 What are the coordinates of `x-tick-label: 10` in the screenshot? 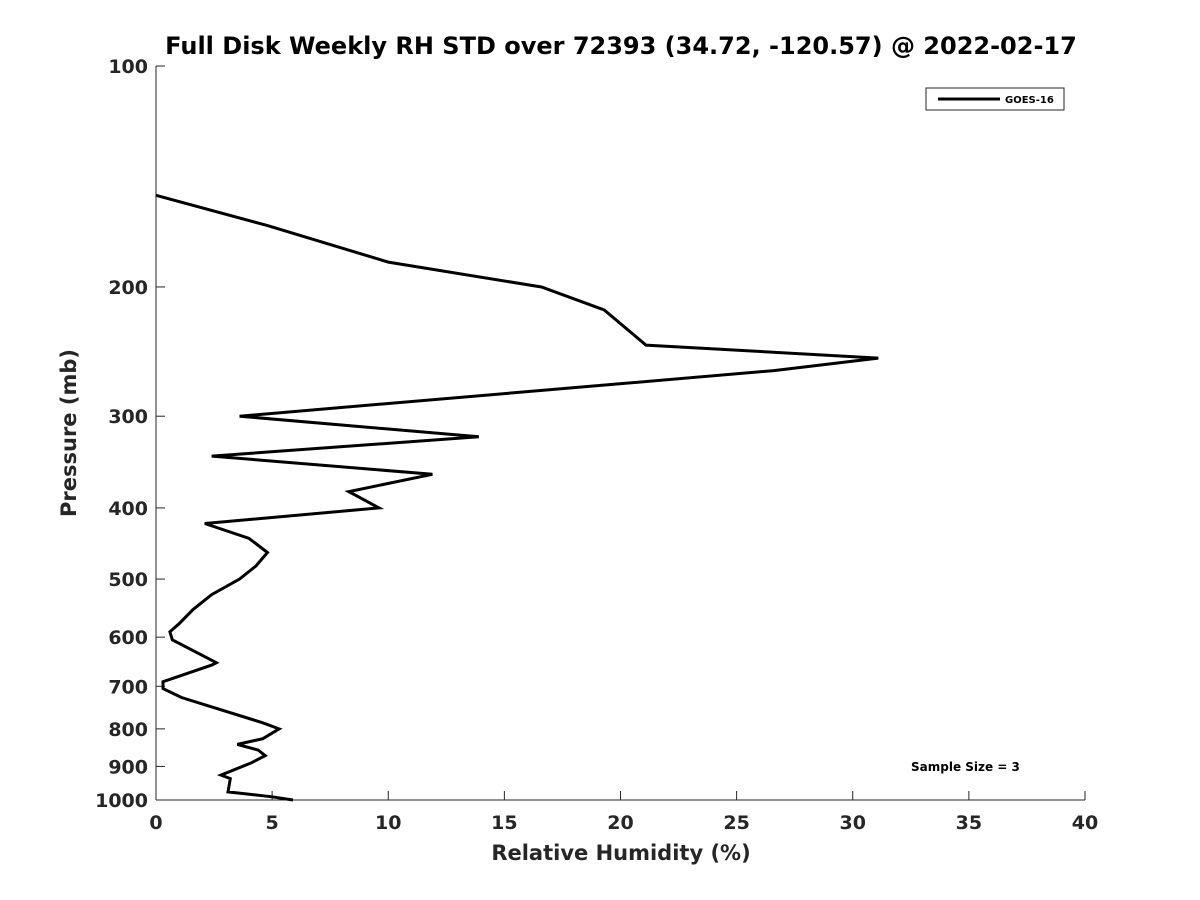 It's located at (388, 823).